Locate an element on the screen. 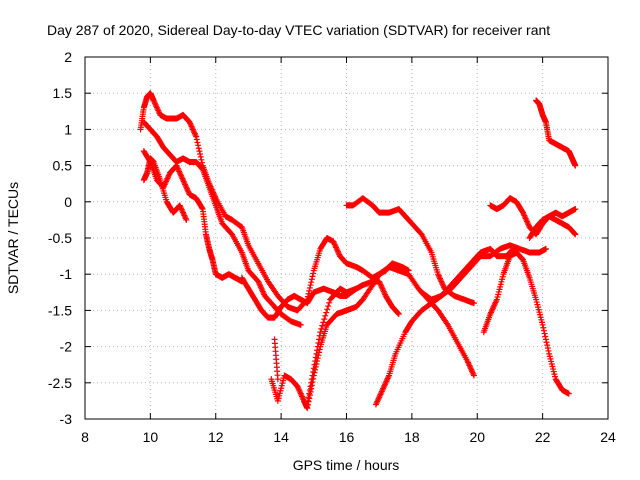 Image resolution: width=640 pixels, height=480 pixels. y-tick-label: -2.5 is located at coordinates (60, 383).